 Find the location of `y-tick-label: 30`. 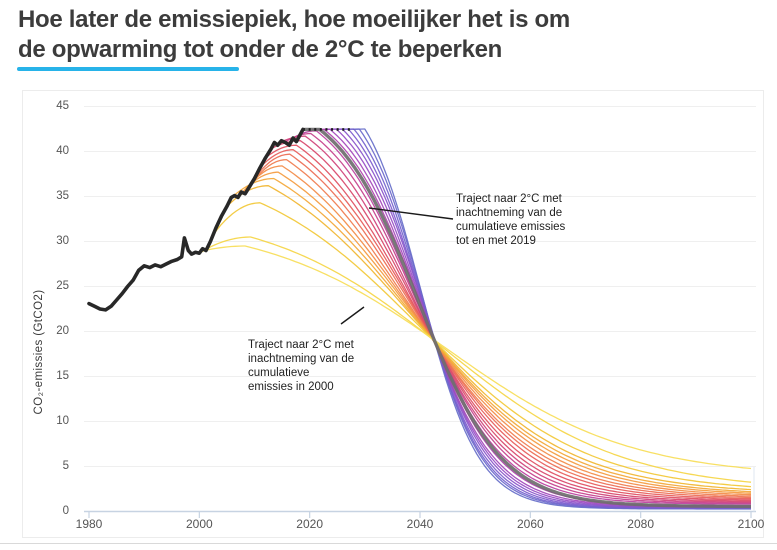

y-tick-label: 30 is located at coordinates (62, 240).